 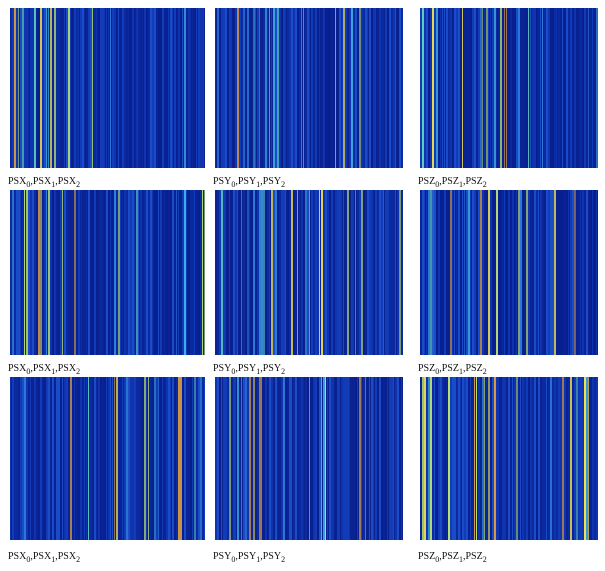 I want to click on caption: PSX0,PSX1,PSX2, so click(x=44, y=557).